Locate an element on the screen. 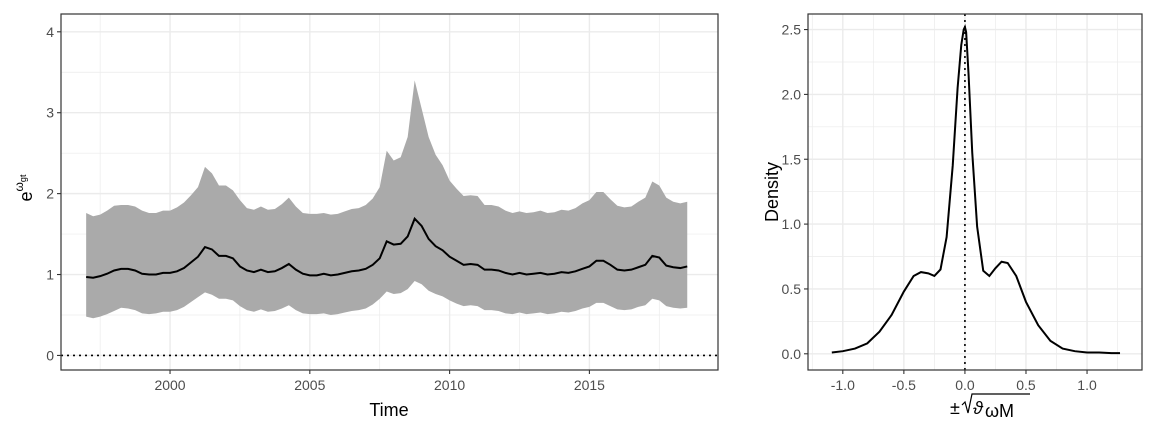  y-axis-ticks: 0.0 0.5 1.0 1.5 2.0 2.5 is located at coordinates (795, 192).